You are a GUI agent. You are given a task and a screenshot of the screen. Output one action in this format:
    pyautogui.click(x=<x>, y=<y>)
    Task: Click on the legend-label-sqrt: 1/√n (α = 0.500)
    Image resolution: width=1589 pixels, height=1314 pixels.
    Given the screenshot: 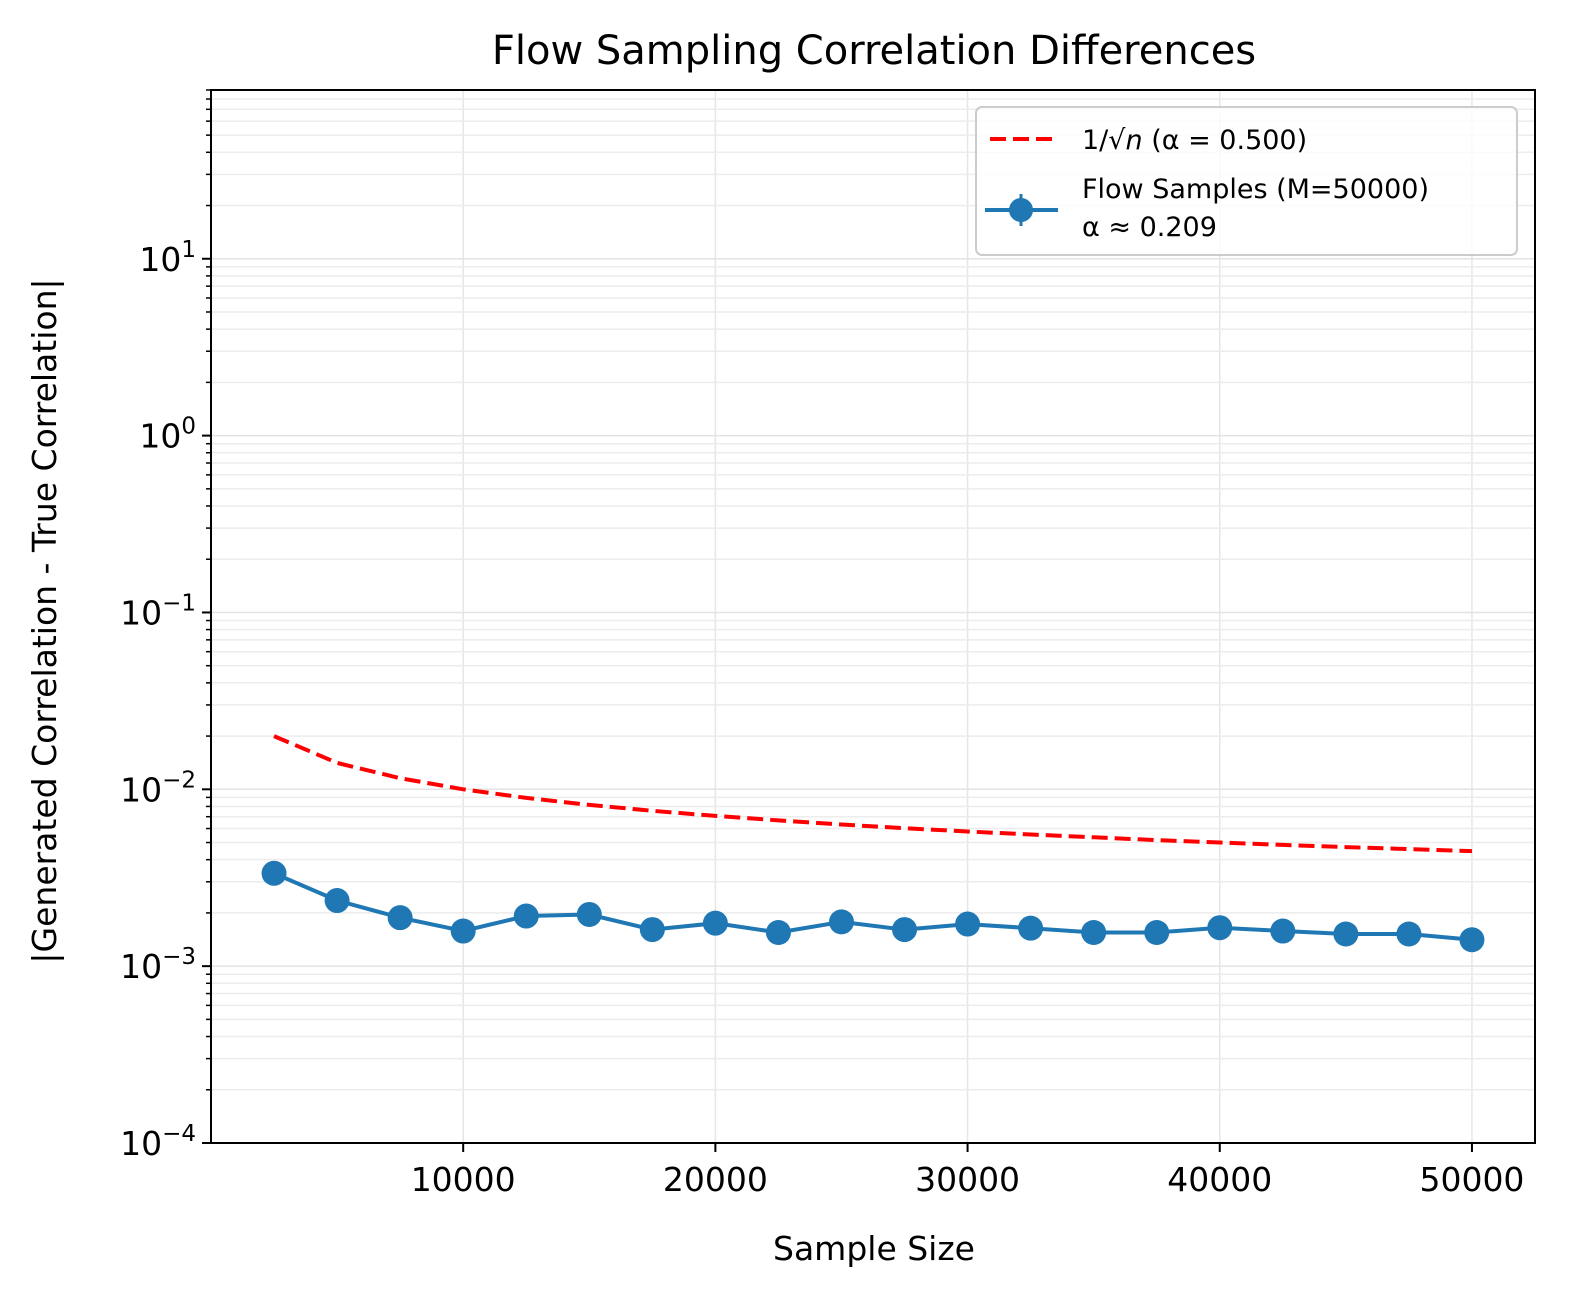 What is the action you would take?
    pyautogui.click(x=1194, y=140)
    